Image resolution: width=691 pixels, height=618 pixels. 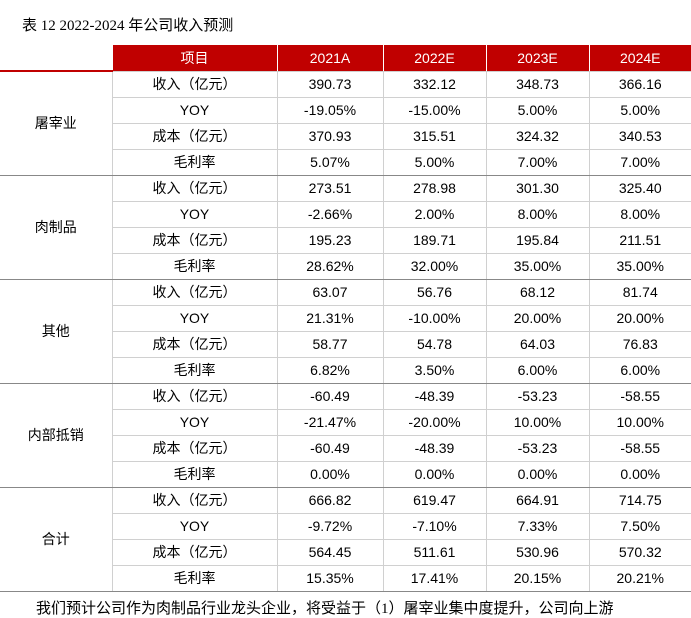 What do you see at coordinates (329, 370) in the screenshot?
I see `value-cell: 6.82%` at bounding box center [329, 370].